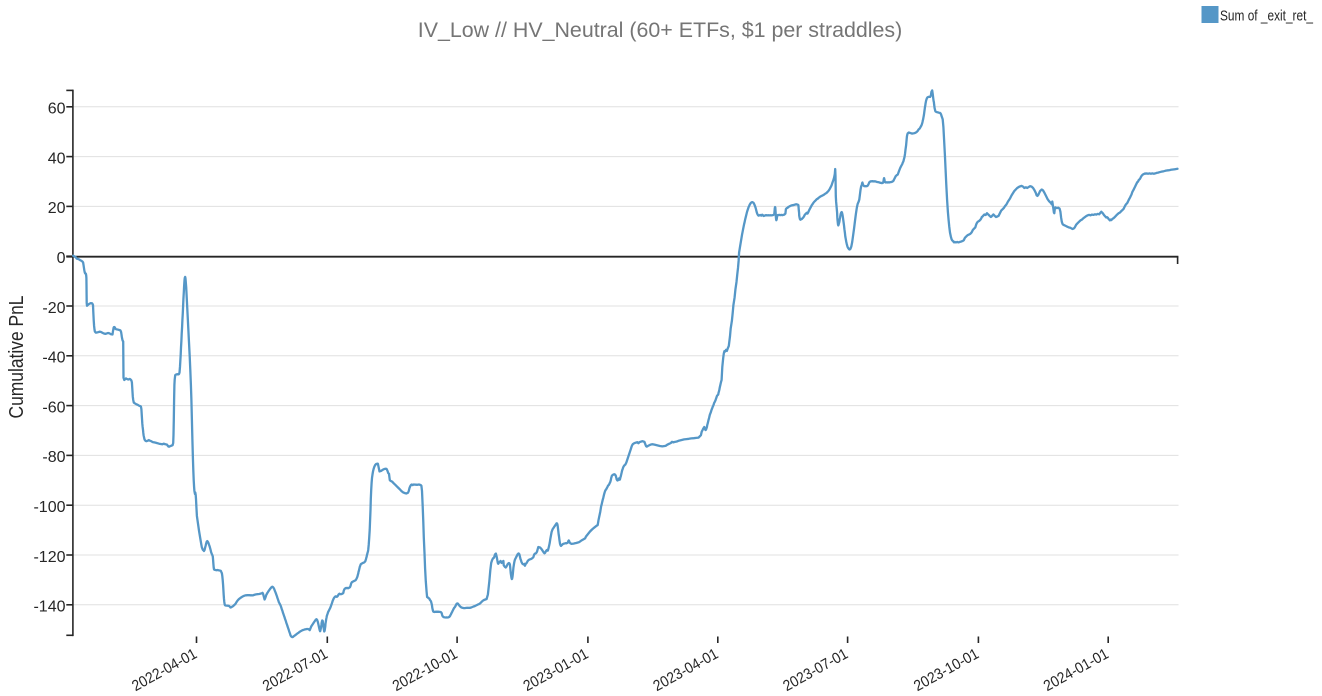 The width and height of the screenshot is (1322, 696). Describe the element at coordinates (49, 507) in the screenshot. I see `svg-text: -100` at that location.